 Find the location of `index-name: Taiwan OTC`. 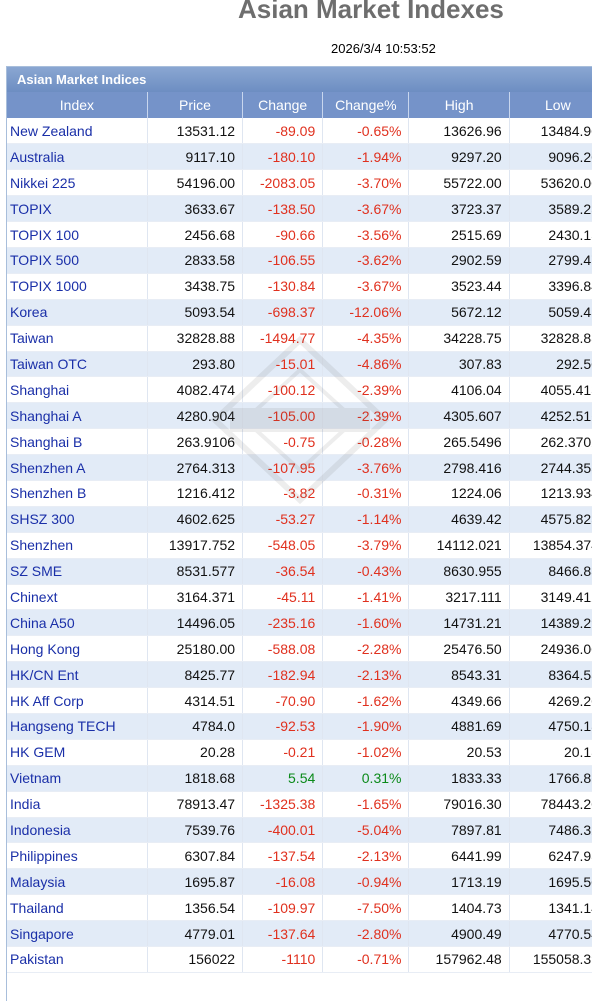

index-name: Taiwan OTC is located at coordinates (77, 364).